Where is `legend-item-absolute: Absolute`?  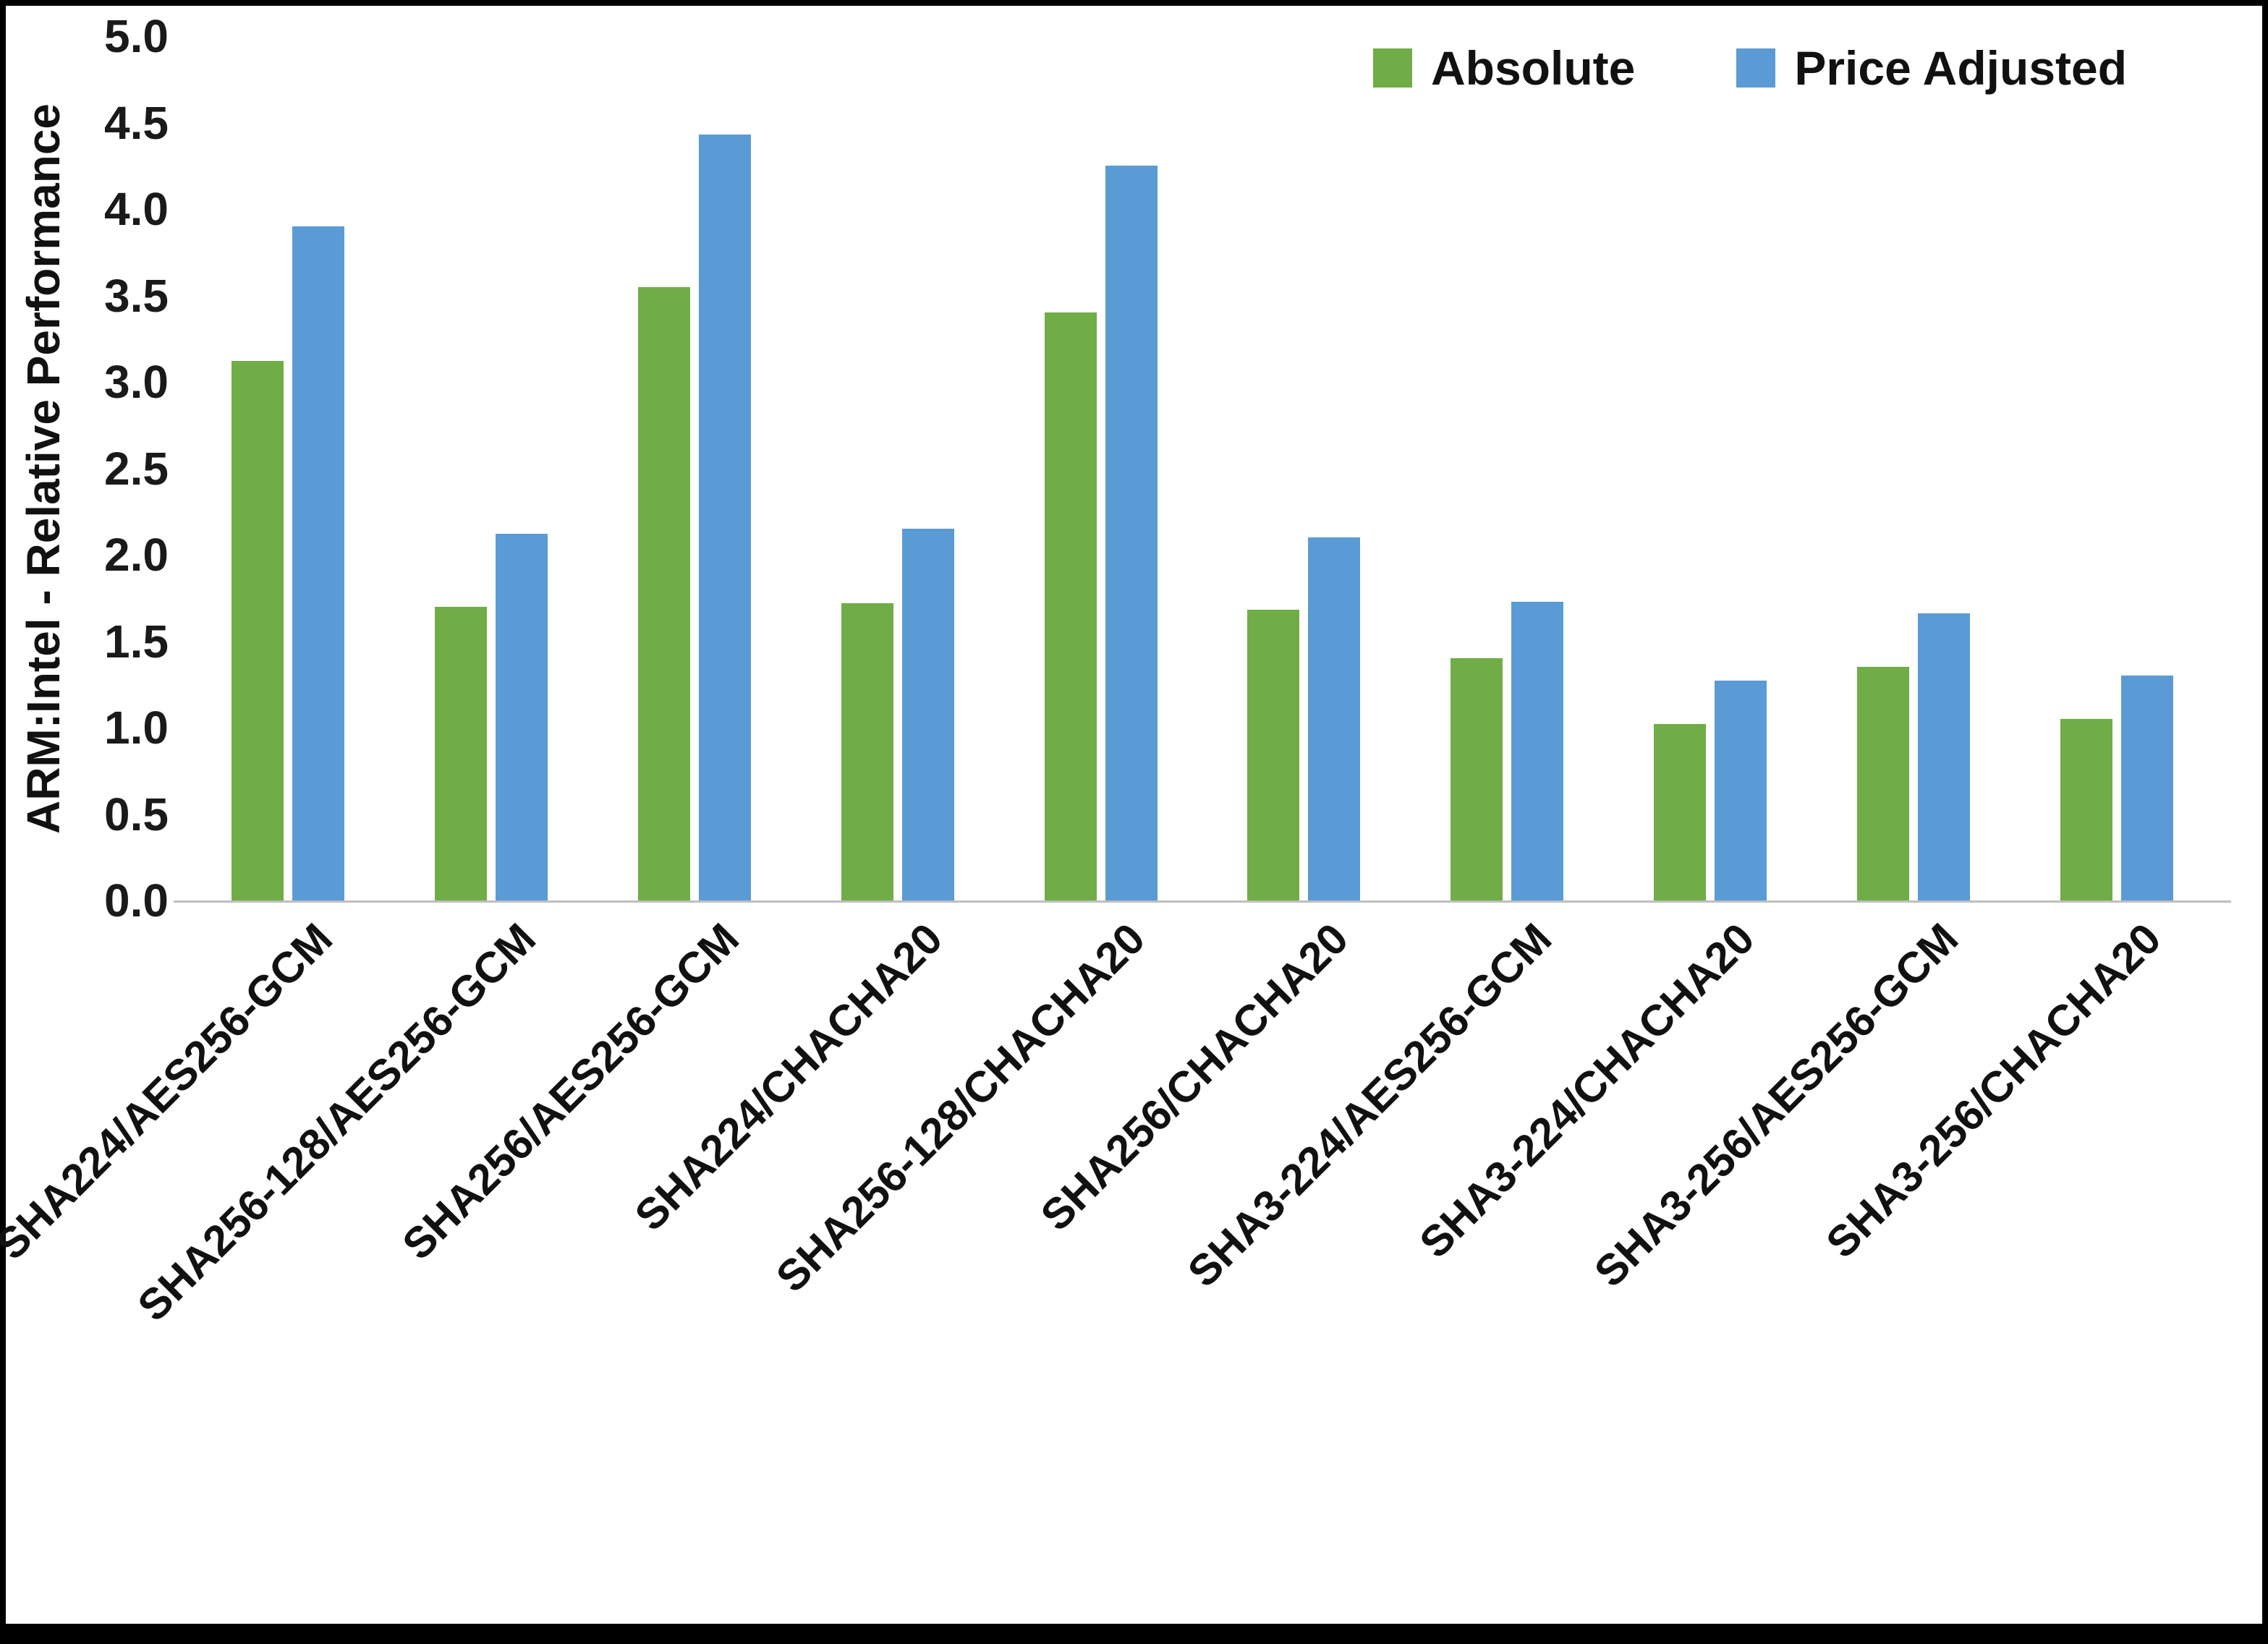
legend-item-absolute: Absolute is located at coordinates (1504, 68).